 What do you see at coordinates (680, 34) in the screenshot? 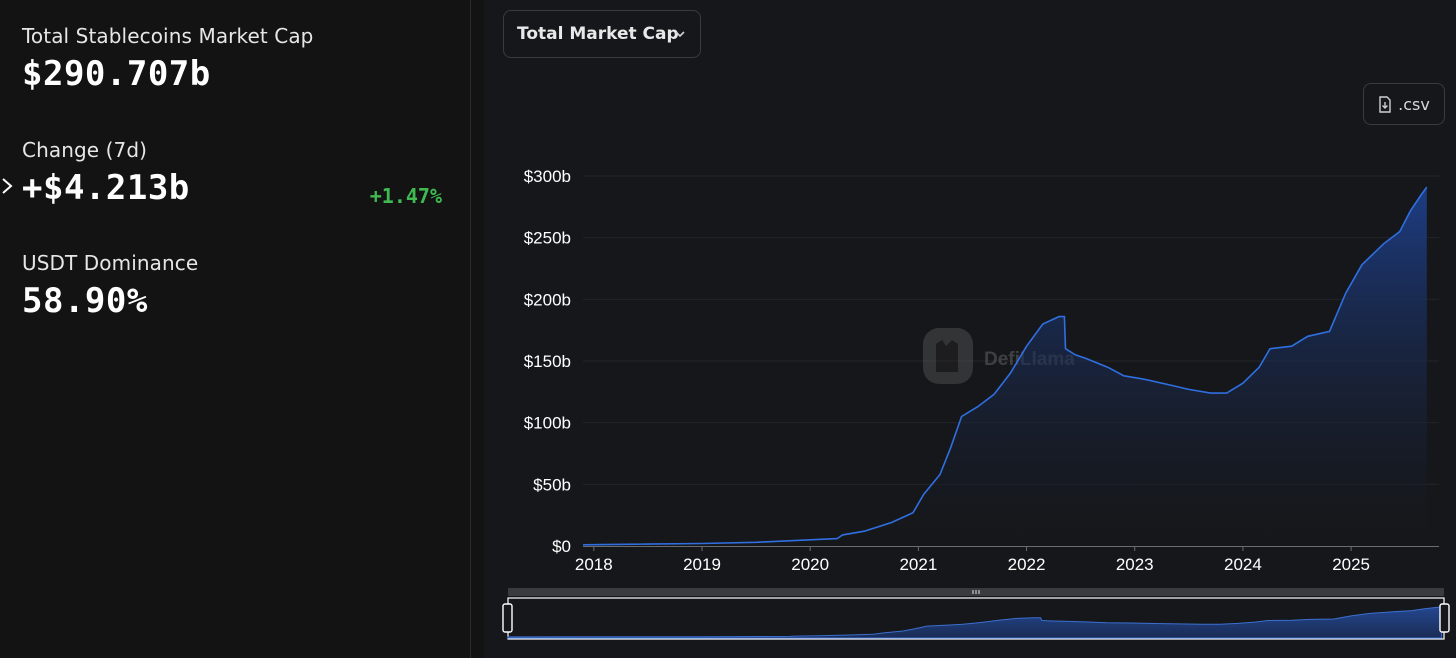
I see `chevron-down-icon` at bounding box center [680, 34].